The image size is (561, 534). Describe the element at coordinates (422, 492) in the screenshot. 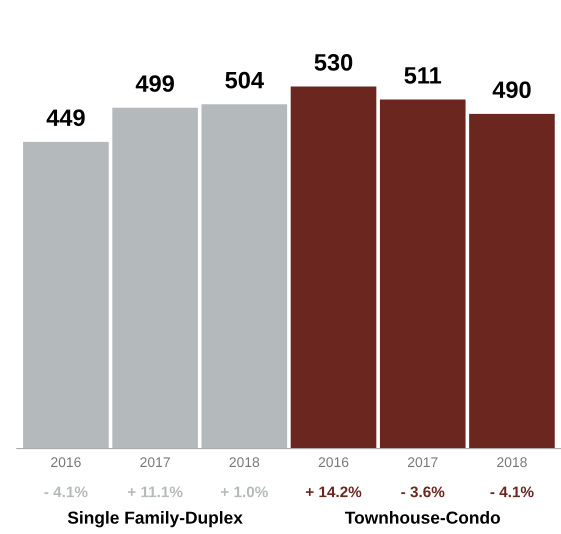

I see `text: - 3.6%` at that location.